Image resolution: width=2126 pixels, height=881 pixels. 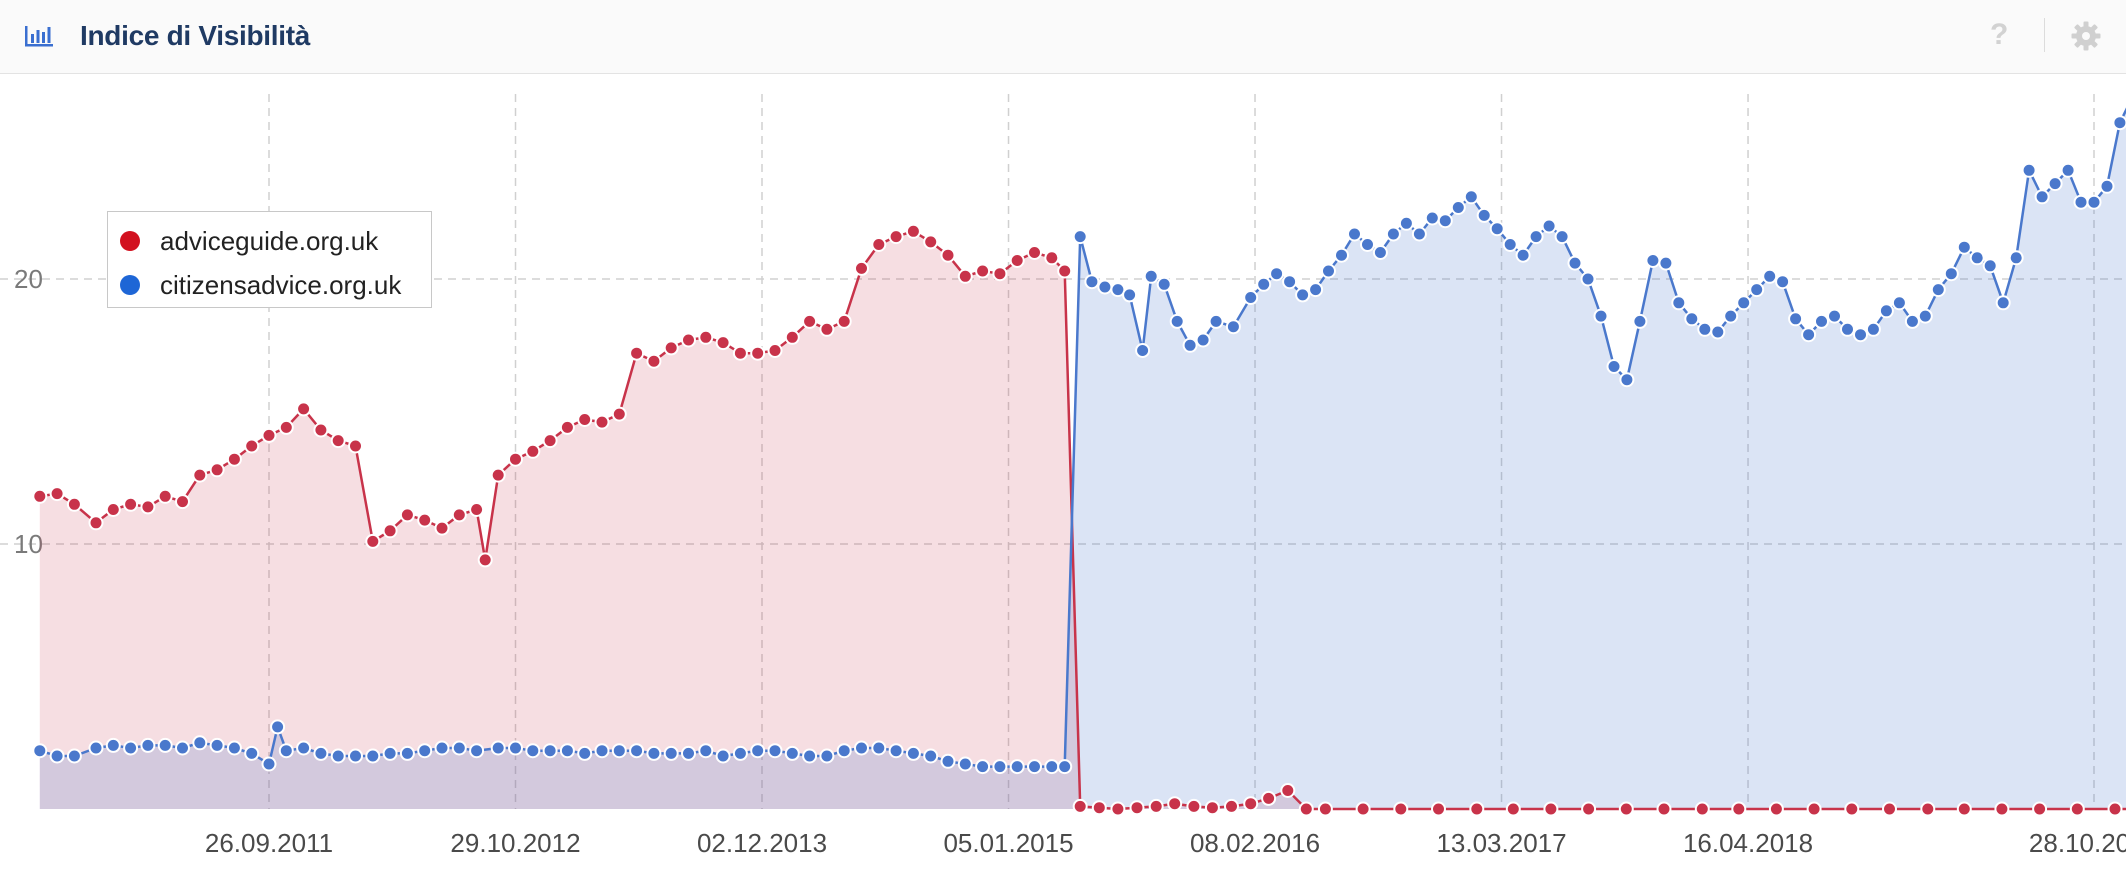 What do you see at coordinates (2086, 36) in the screenshot?
I see `gear-icon` at bounding box center [2086, 36].